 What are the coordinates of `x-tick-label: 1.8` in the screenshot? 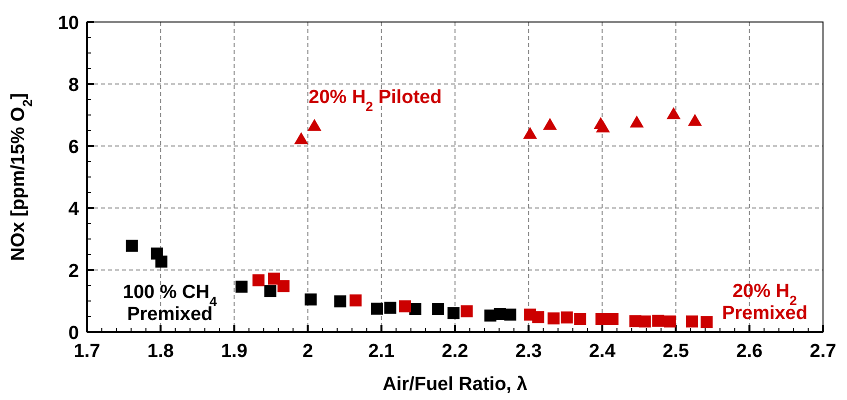 It's located at (160, 351).